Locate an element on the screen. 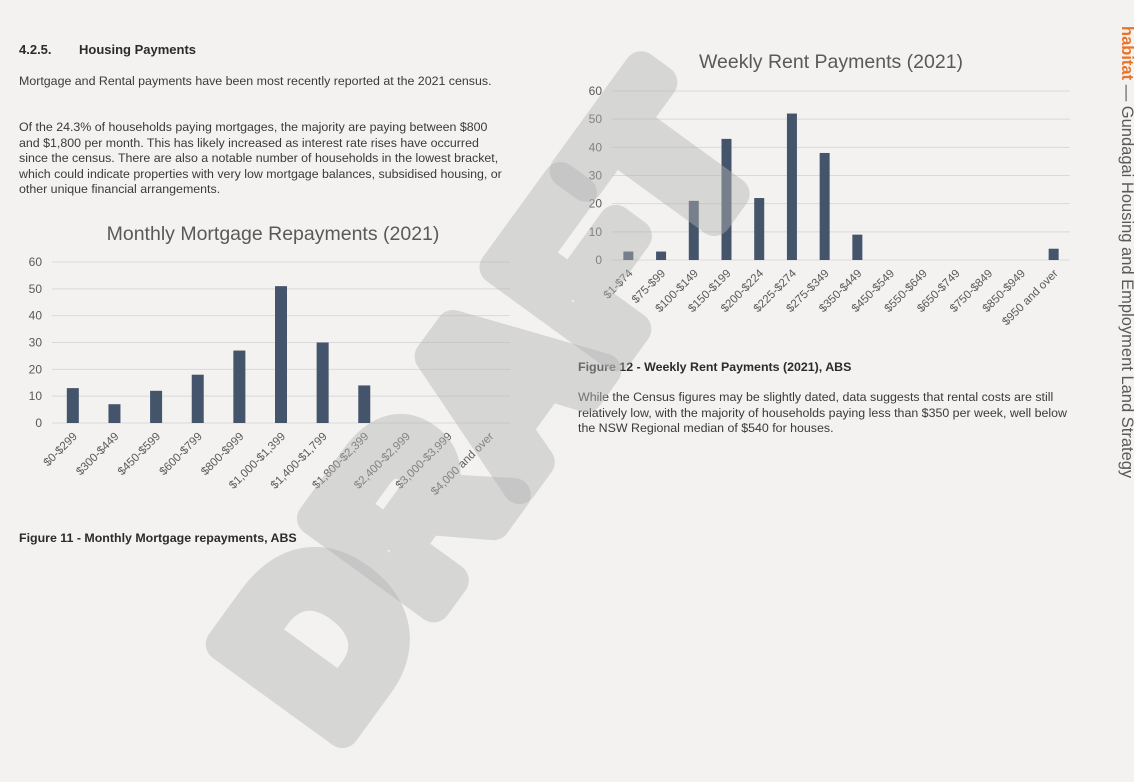 This screenshot has height=782, width=1134. rent-chart-y-tick-label: 30 is located at coordinates (596, 176).